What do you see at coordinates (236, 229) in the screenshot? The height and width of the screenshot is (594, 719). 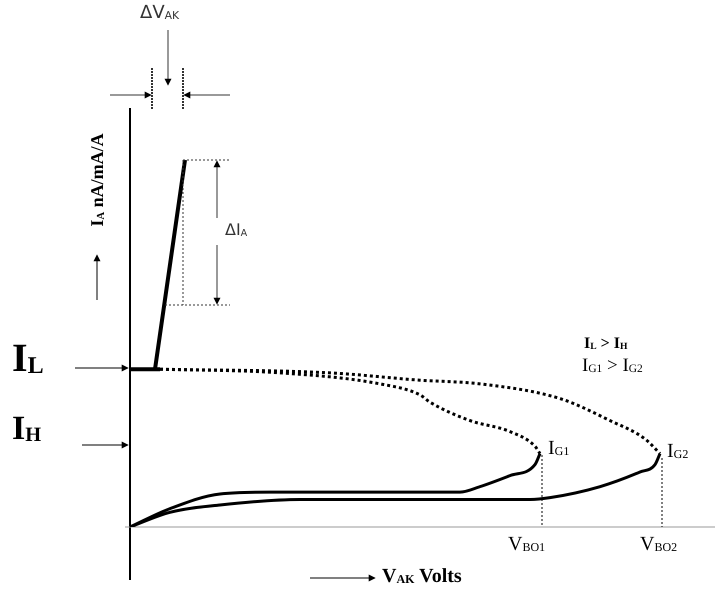 I see `annotation: ΔI$_{A}$` at bounding box center [236, 229].